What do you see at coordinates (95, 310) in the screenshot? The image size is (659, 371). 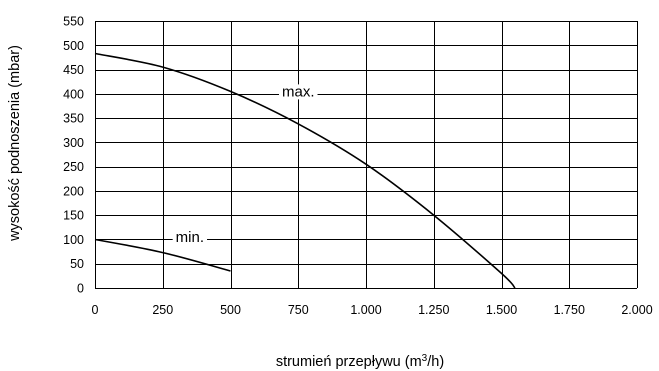 I see `x-tick-label: 0` at bounding box center [95, 310].